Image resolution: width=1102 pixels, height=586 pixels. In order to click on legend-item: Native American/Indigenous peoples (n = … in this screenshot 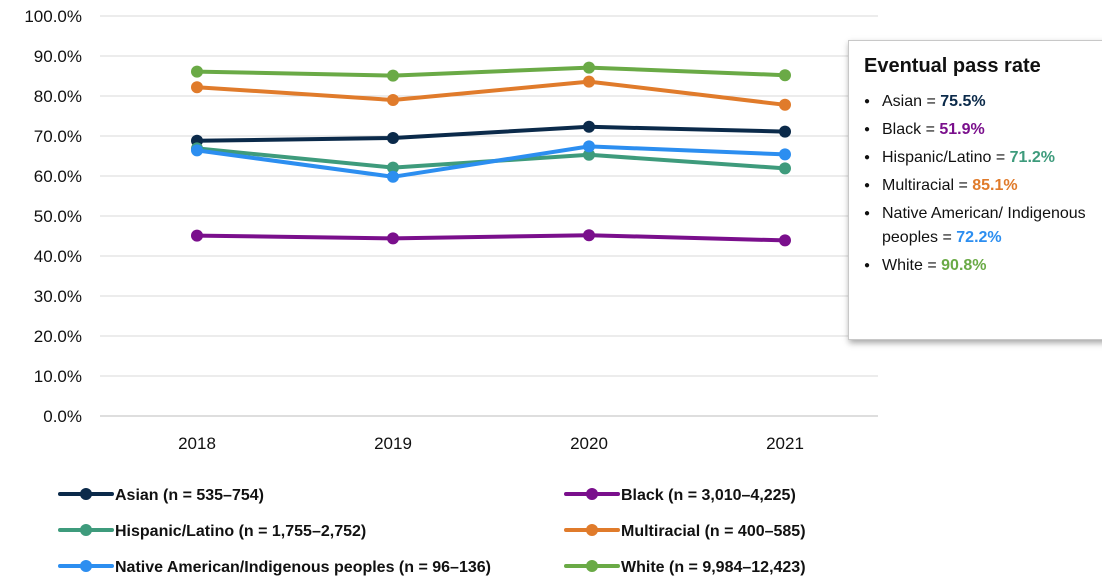, I will do `click(274, 567)`.